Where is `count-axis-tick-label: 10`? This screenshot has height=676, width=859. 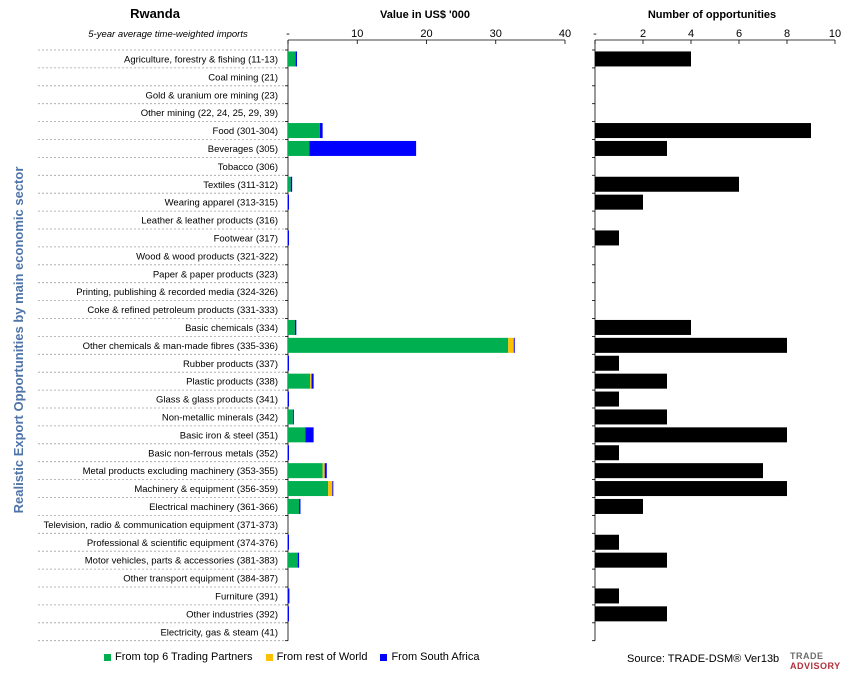
count-axis-tick-label: 10 is located at coordinates (835, 34).